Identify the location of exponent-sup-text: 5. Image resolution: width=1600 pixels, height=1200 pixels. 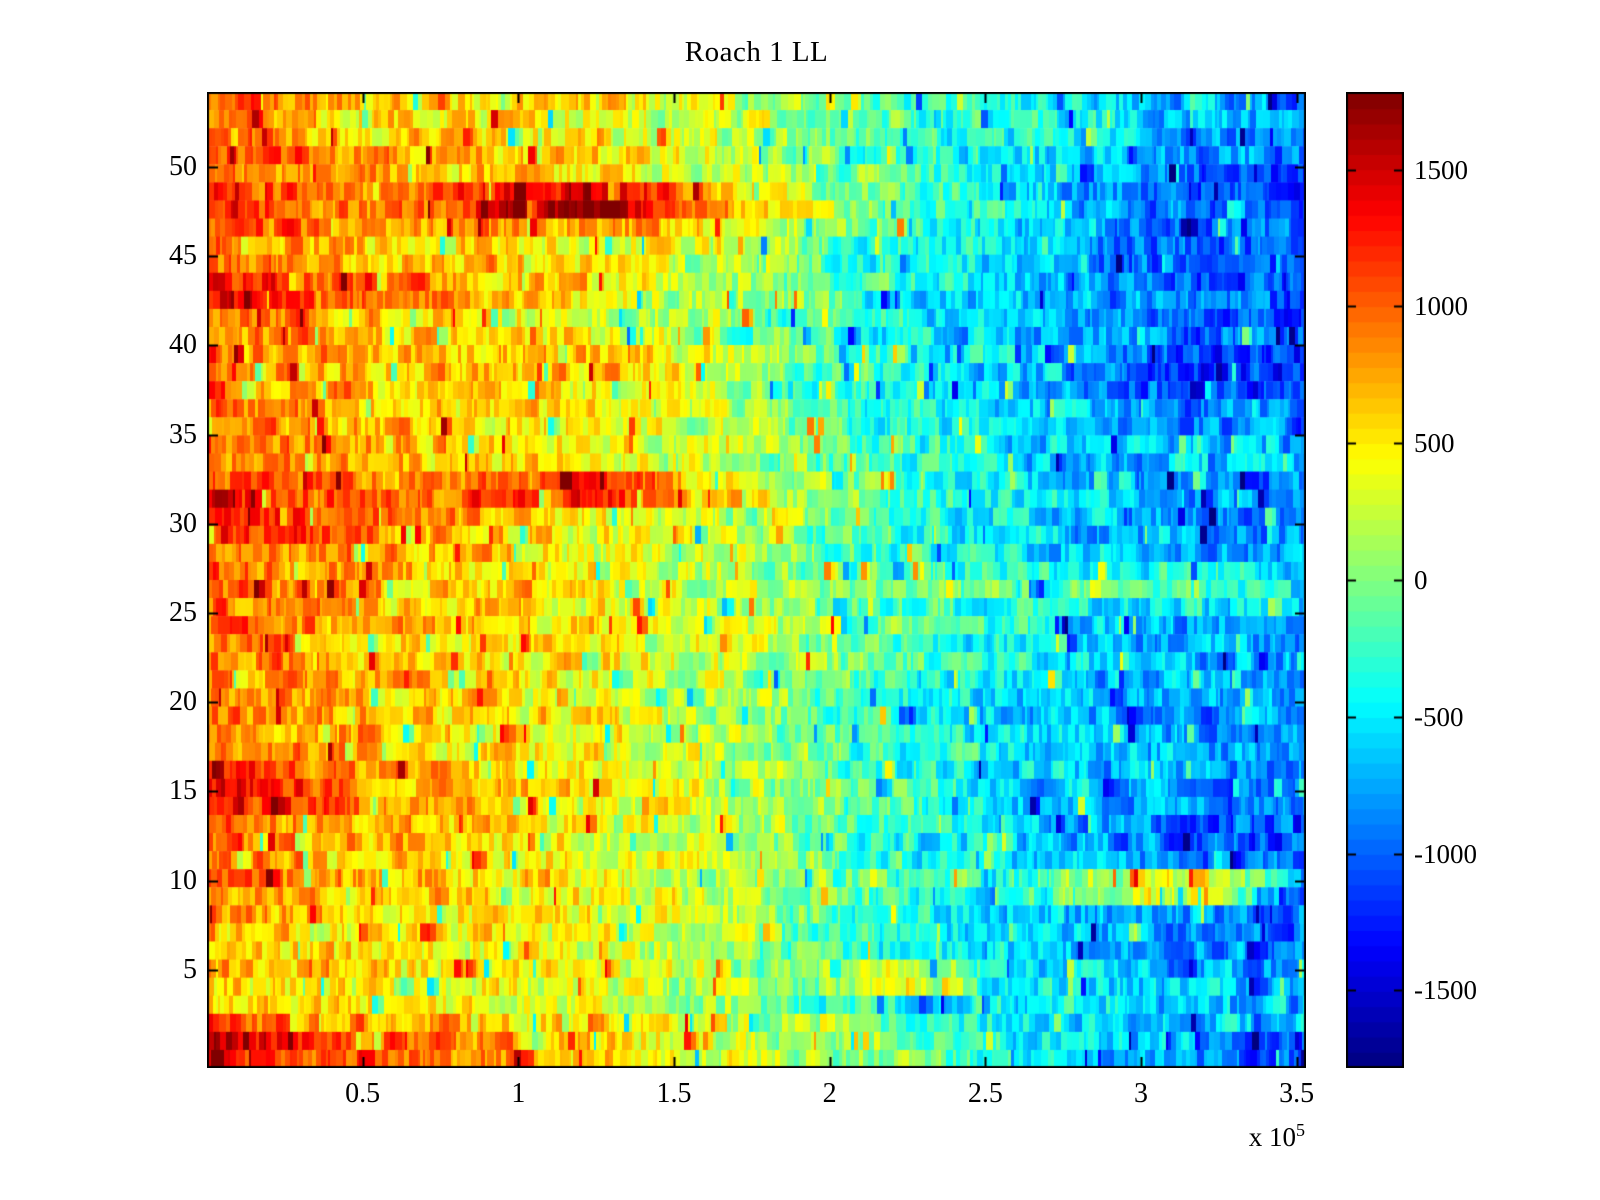
(1300, 1130).